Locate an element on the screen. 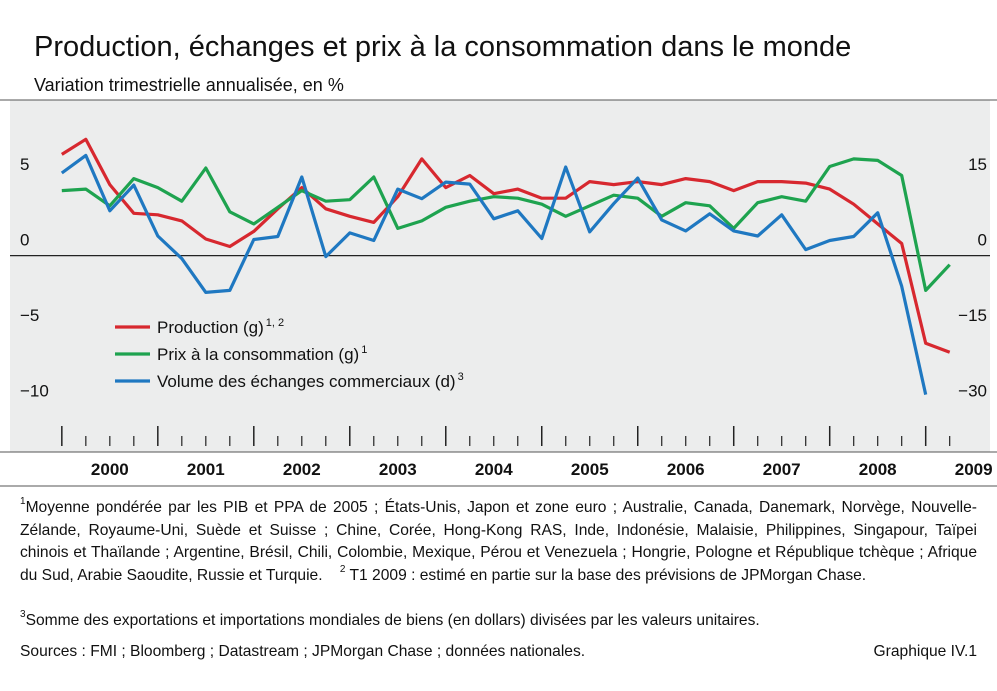  legend-sup: 3 is located at coordinates (461, 377).